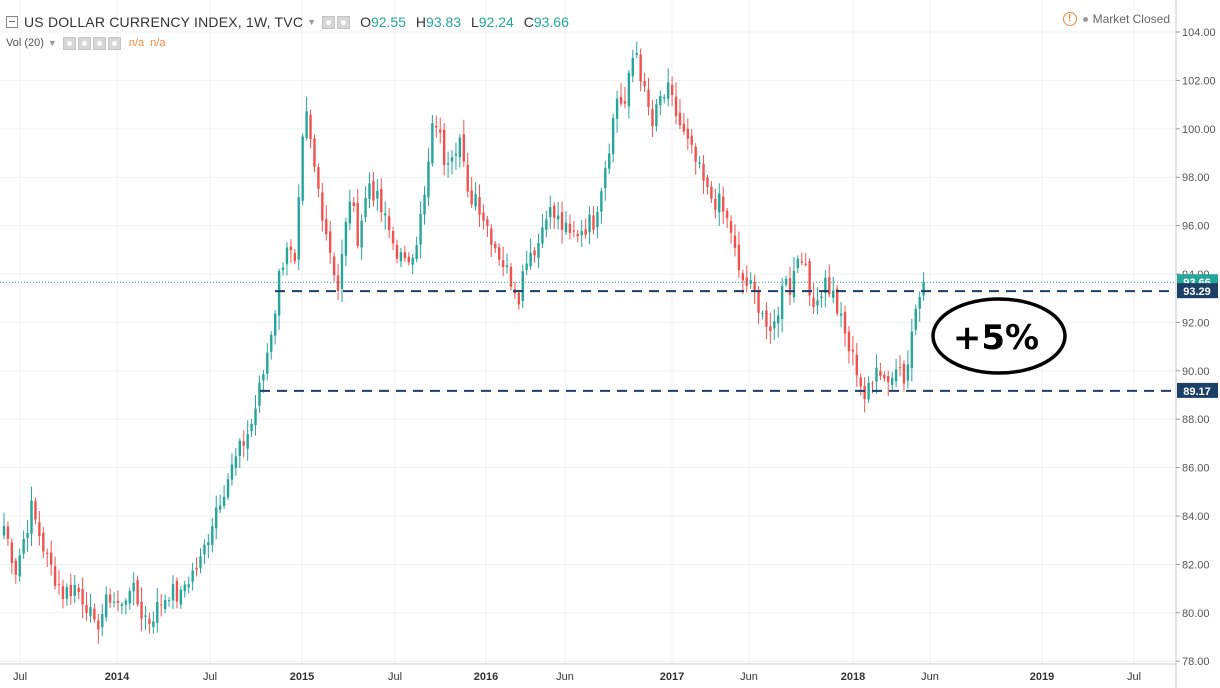  I want to click on market-status: ! Market Closed, so click(1116, 19).